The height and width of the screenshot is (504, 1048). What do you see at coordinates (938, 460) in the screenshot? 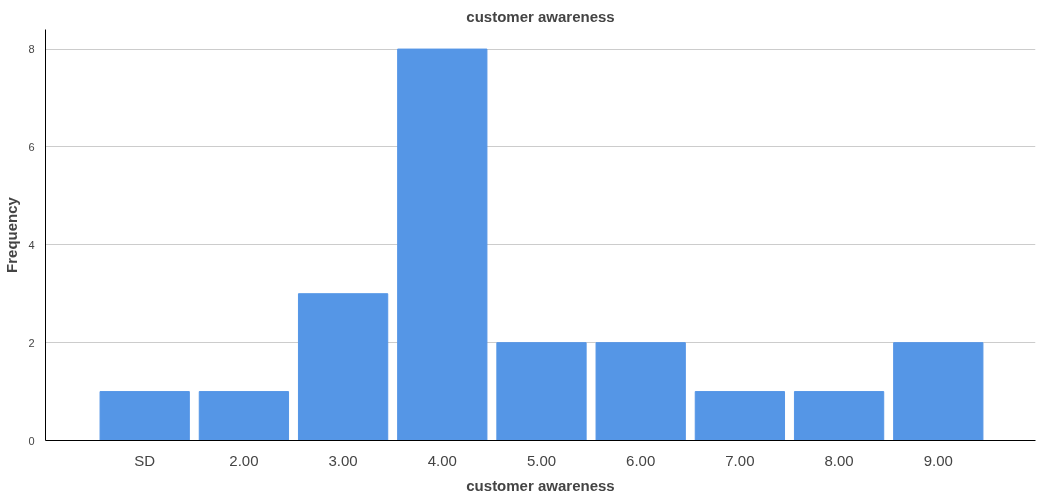
I see `x-tick-label: 9.00` at bounding box center [938, 460].